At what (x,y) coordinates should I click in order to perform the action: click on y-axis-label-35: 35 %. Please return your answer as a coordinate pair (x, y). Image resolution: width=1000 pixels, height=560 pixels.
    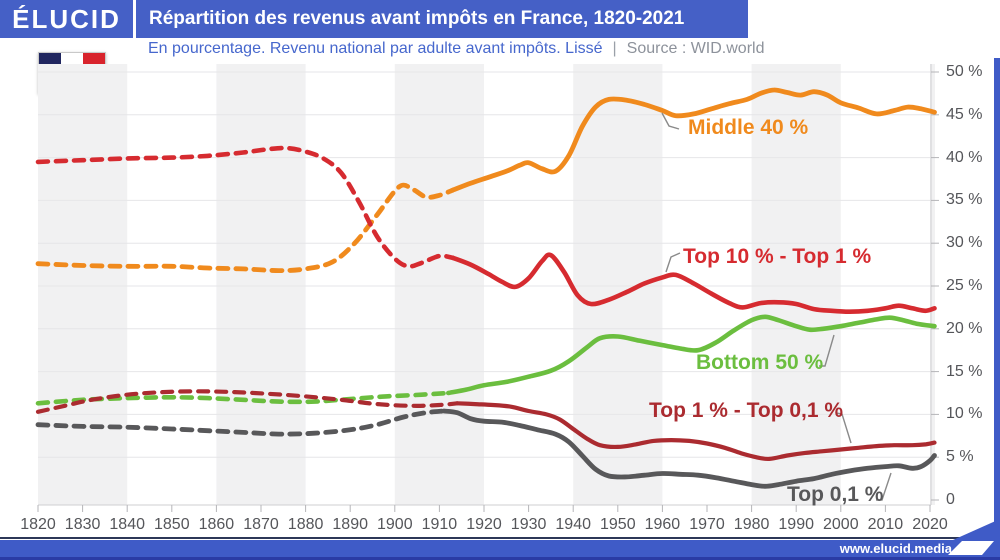
    Looking at the image, I should click on (964, 200).